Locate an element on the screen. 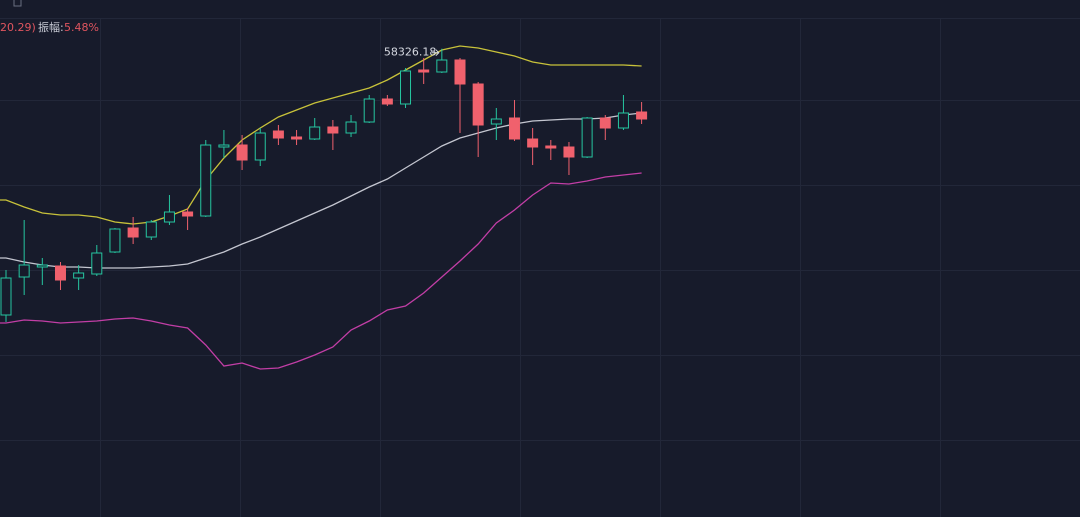  change-text: 20.29) is located at coordinates (18, 27).